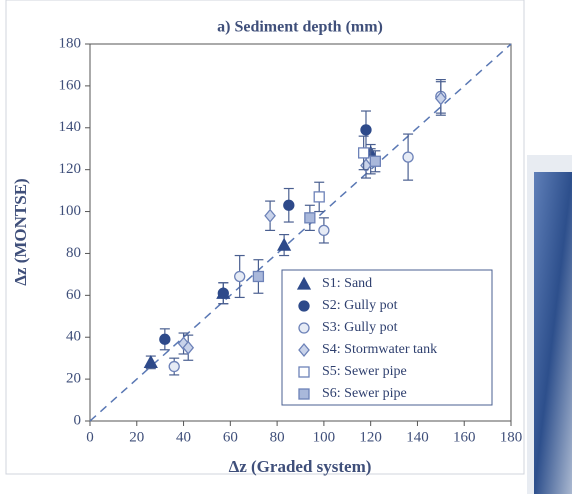 The height and width of the screenshot is (494, 572). Describe the element at coordinates (136, 437) in the screenshot. I see `x-tick-label: 20` at that location.